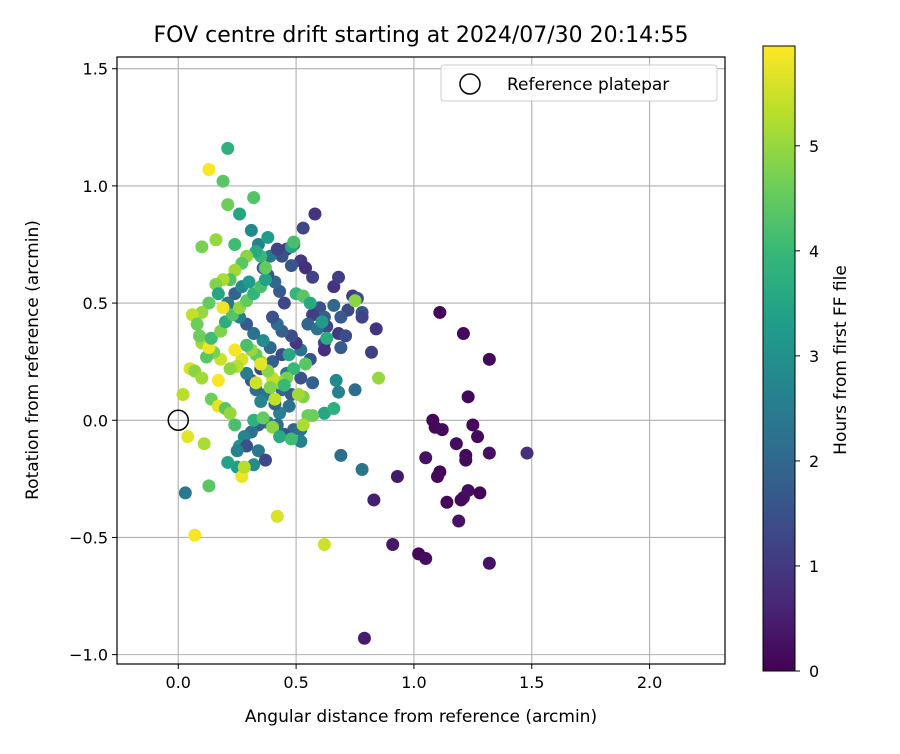 This screenshot has width=900, height=754. What do you see at coordinates (814, 356) in the screenshot?
I see `colorbar-tick-label: 3` at bounding box center [814, 356].